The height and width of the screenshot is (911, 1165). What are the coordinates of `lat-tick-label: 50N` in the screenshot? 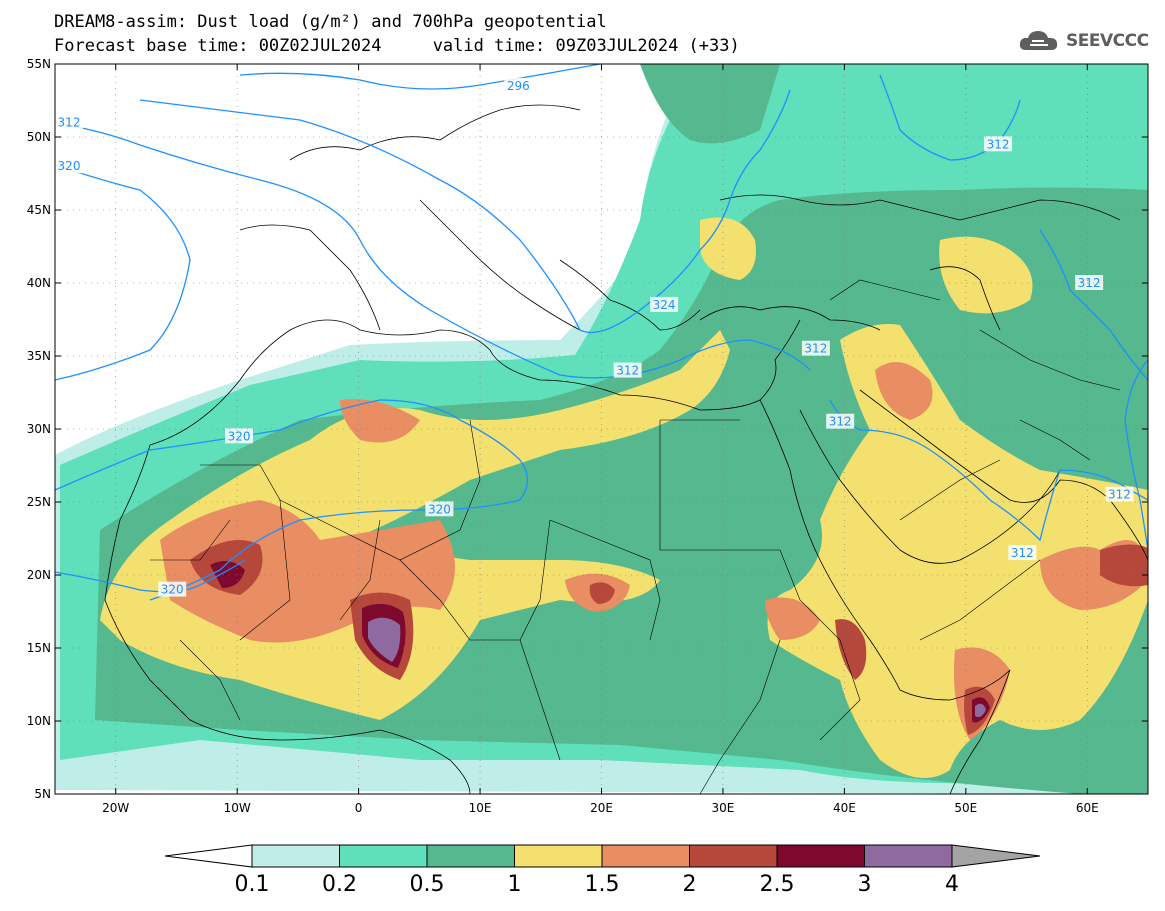 It's located at (39, 137).